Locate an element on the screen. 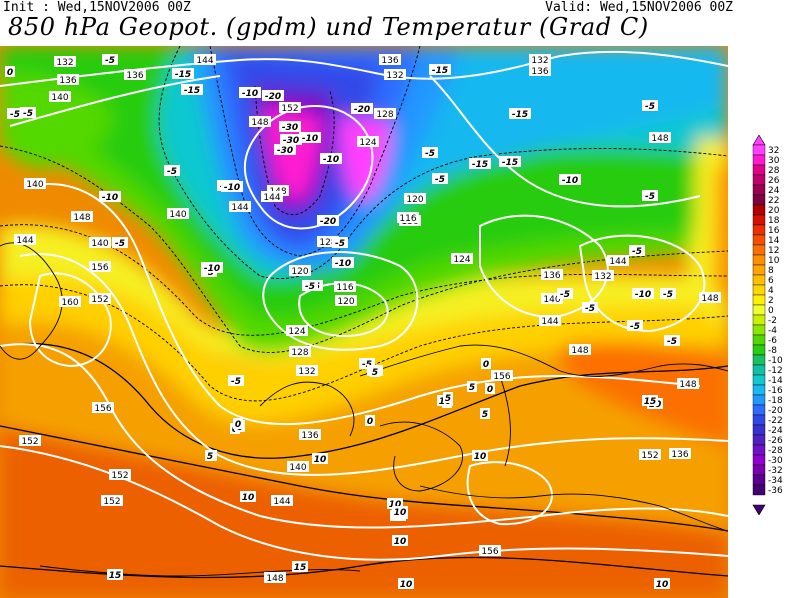 This screenshot has width=789, height=598. geopotential-label: 116 is located at coordinates (344, 288).